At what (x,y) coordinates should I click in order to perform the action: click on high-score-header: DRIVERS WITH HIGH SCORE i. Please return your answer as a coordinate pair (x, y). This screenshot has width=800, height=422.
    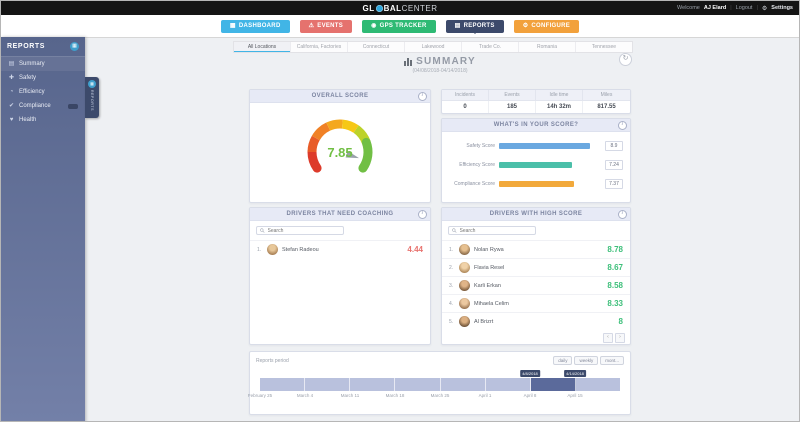
    Looking at the image, I should click on (536, 214).